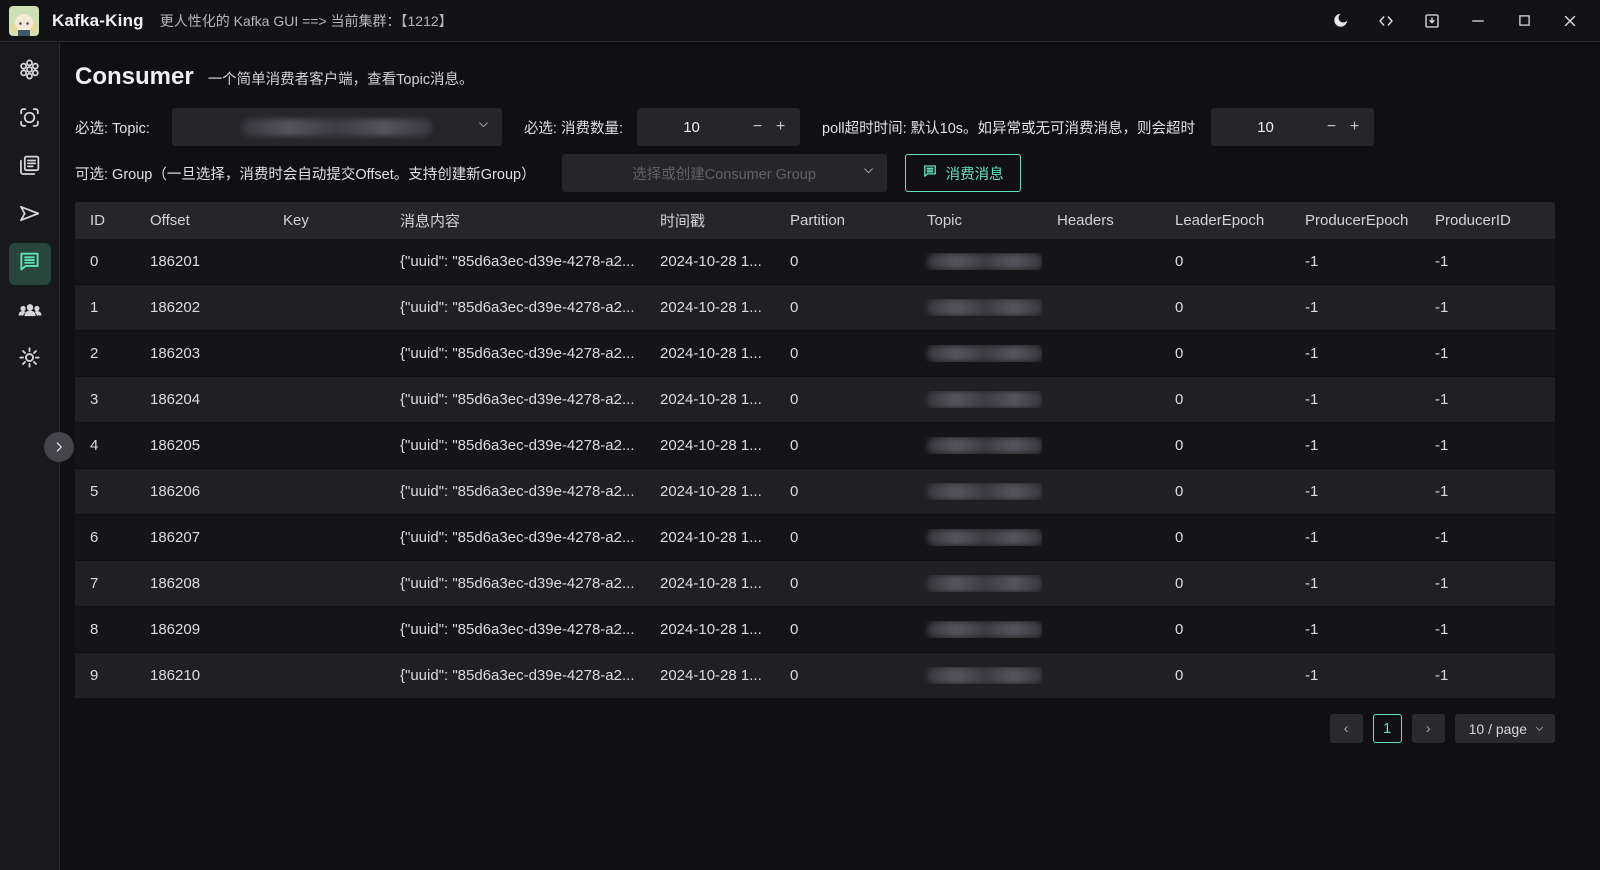 The width and height of the screenshot is (1600, 870). Describe the element at coordinates (1340, 21) in the screenshot. I see `dark-mode-moon-icon` at that location.